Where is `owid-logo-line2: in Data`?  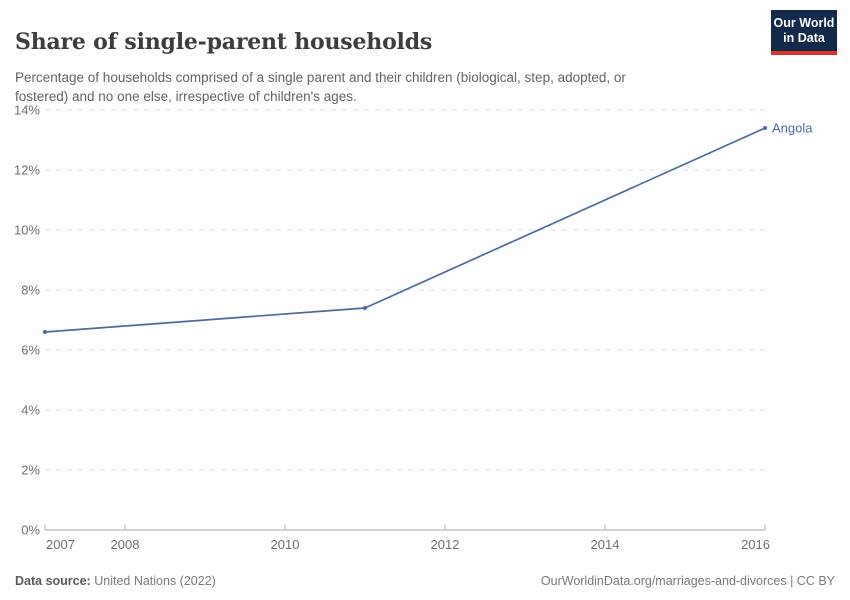
owid-logo-line2: in Data is located at coordinates (804, 37).